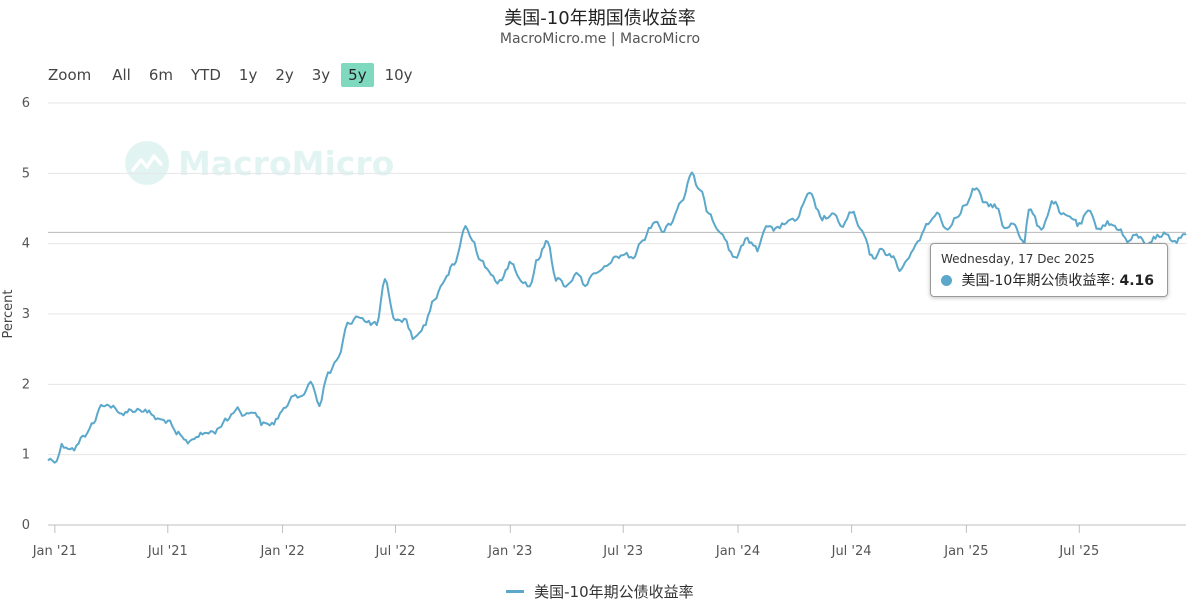 Image resolution: width=1200 pixels, height=616 pixels. What do you see at coordinates (70, 75) in the screenshot?
I see `zoom-label: Zoom` at bounding box center [70, 75].